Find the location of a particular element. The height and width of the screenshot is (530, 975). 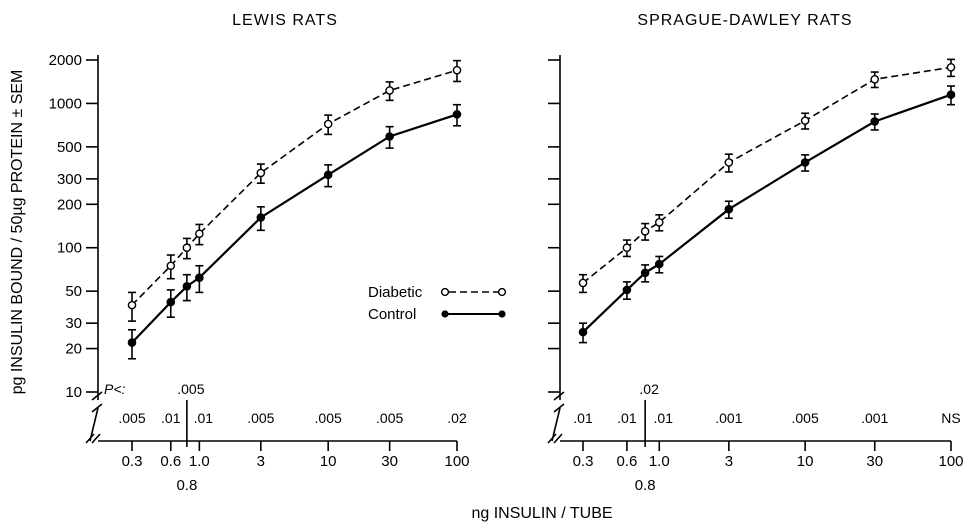

legend-label-diabetic: Diabetic is located at coordinates (395, 292).